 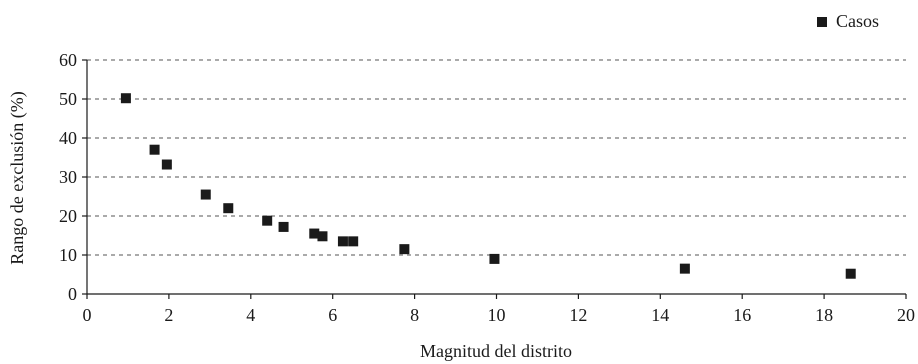 What do you see at coordinates (68, 60) in the screenshot?
I see `y-tick-label: 60` at bounding box center [68, 60].